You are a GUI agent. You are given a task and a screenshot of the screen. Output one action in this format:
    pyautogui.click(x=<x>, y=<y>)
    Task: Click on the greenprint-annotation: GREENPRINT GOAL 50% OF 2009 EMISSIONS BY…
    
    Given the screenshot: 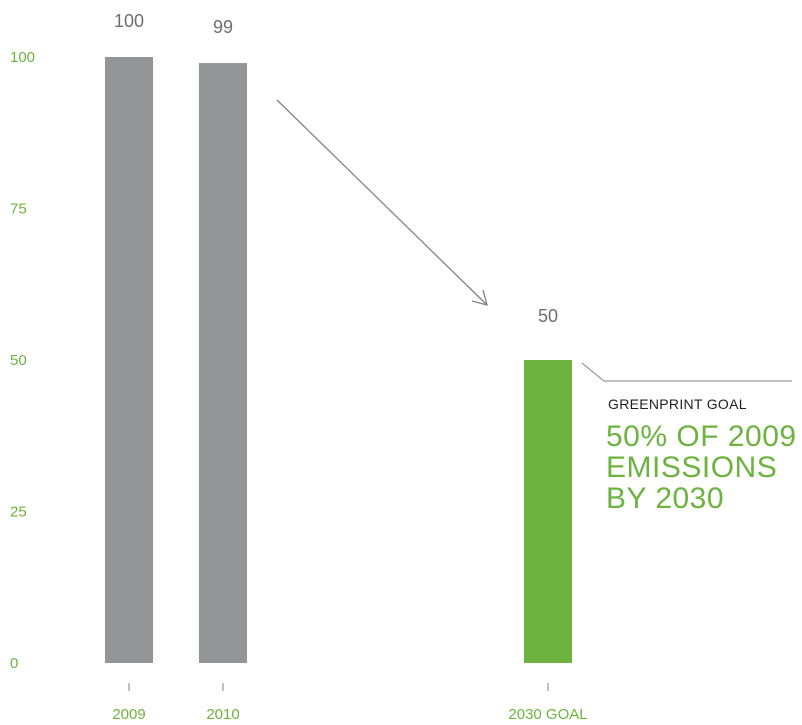 What is the action you would take?
    pyautogui.click(x=701, y=455)
    